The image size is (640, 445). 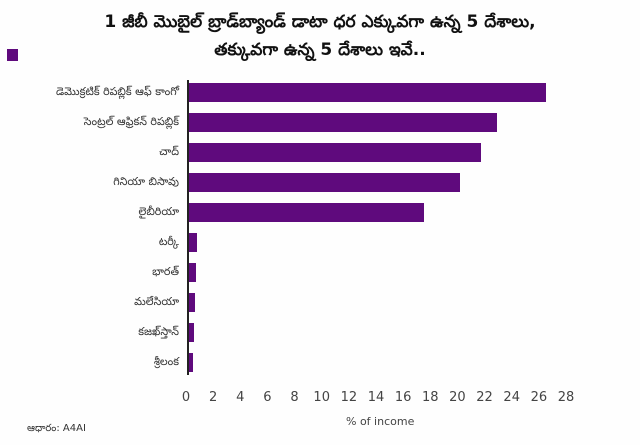 What do you see at coordinates (566, 397) in the screenshot?
I see `x-tick-label: 28` at bounding box center [566, 397].